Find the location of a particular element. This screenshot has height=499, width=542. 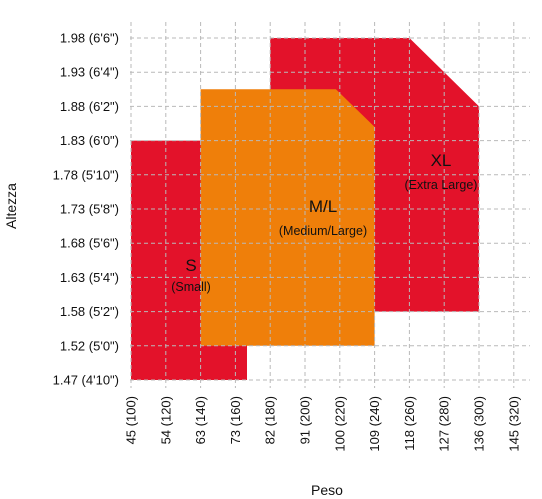

x-tick-label: 63 (140) is located at coordinates (200, 420).